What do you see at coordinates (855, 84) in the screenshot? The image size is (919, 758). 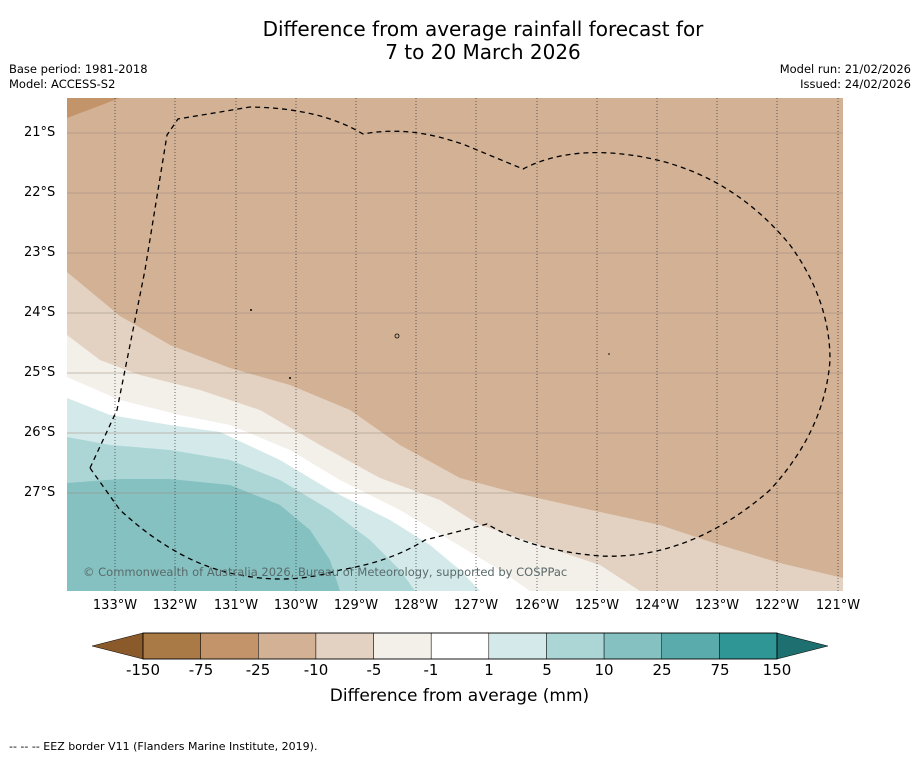 I see `issued-date: Issued: 24/02/2026` at bounding box center [855, 84].